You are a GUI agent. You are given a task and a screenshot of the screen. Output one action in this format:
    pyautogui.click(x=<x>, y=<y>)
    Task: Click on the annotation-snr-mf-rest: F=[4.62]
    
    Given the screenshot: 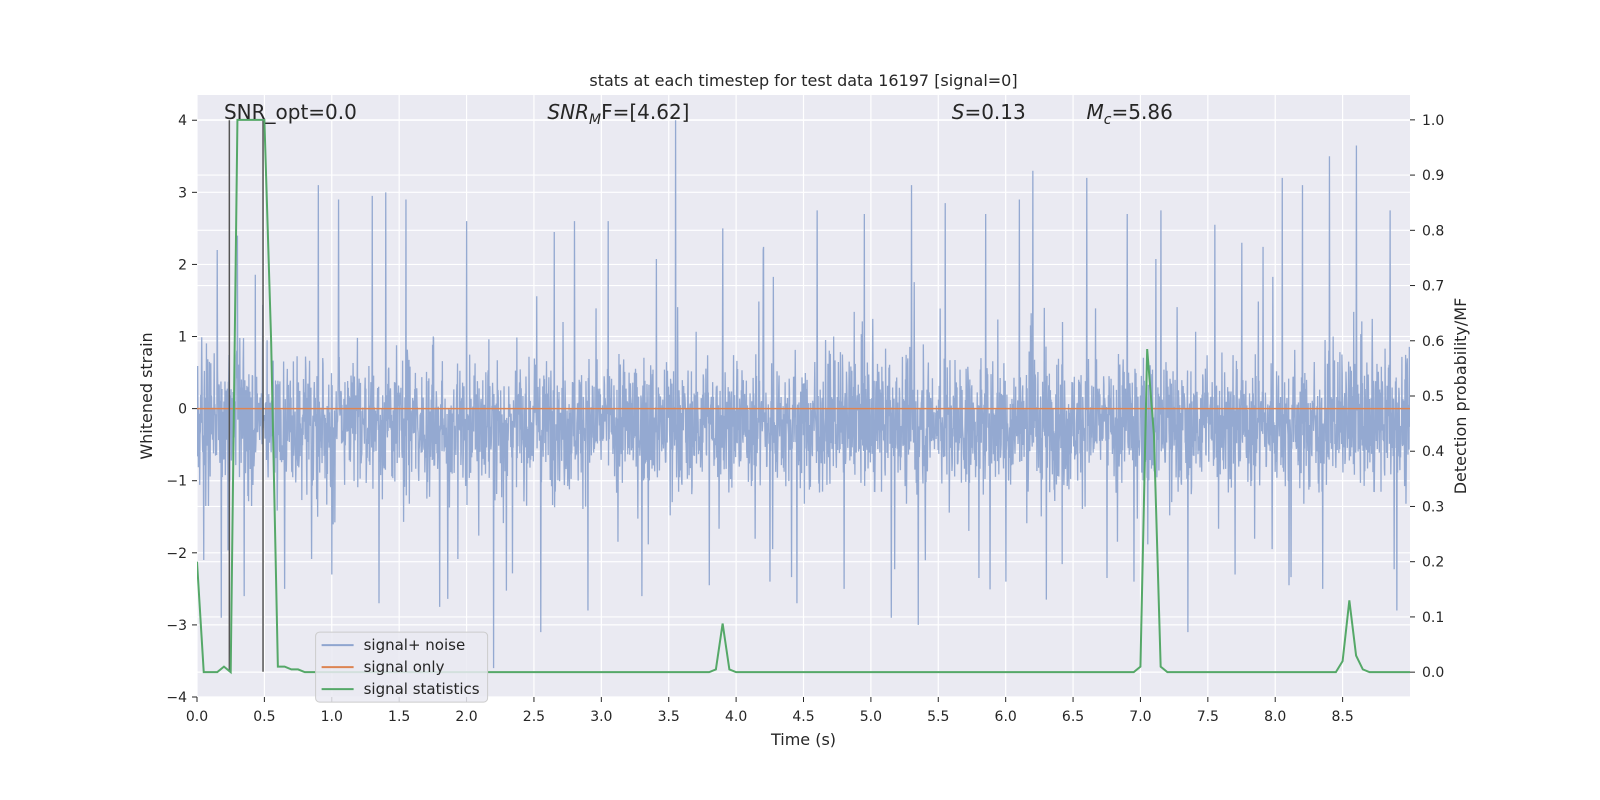 What is the action you would take?
    pyautogui.click(x=645, y=112)
    